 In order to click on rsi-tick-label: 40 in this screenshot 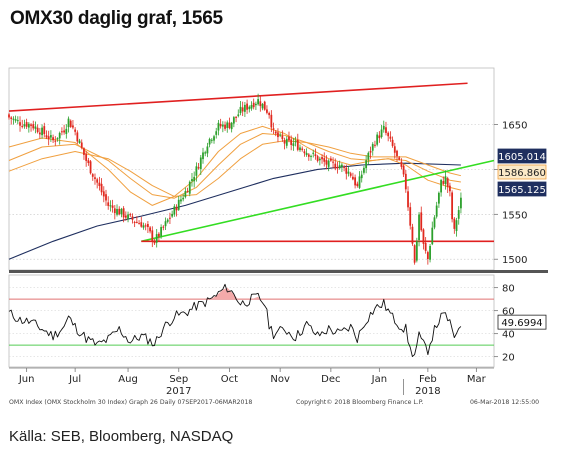, I will do `click(508, 335)`.